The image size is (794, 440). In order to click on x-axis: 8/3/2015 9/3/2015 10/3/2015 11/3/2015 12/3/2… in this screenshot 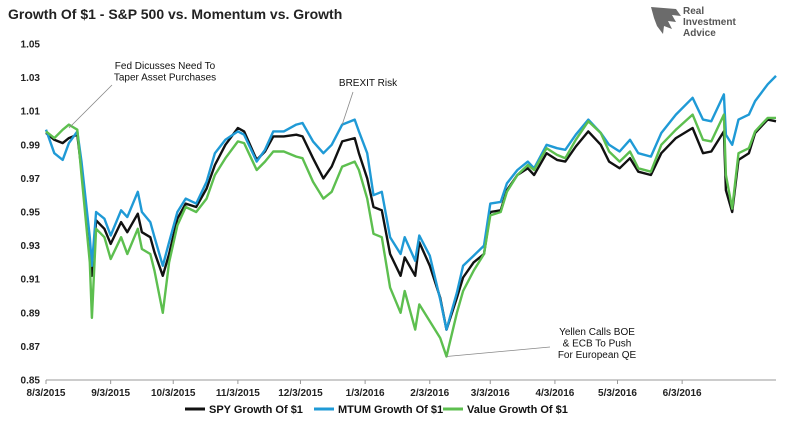, I will do `click(401, 389)`.